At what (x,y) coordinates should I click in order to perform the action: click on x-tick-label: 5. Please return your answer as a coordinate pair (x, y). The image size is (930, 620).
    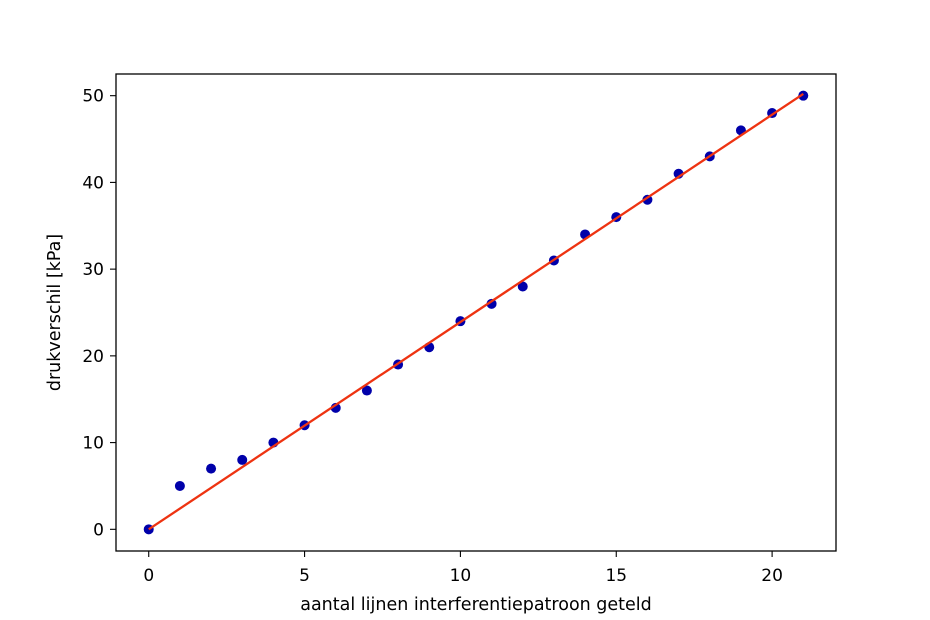
    Looking at the image, I should click on (304, 576).